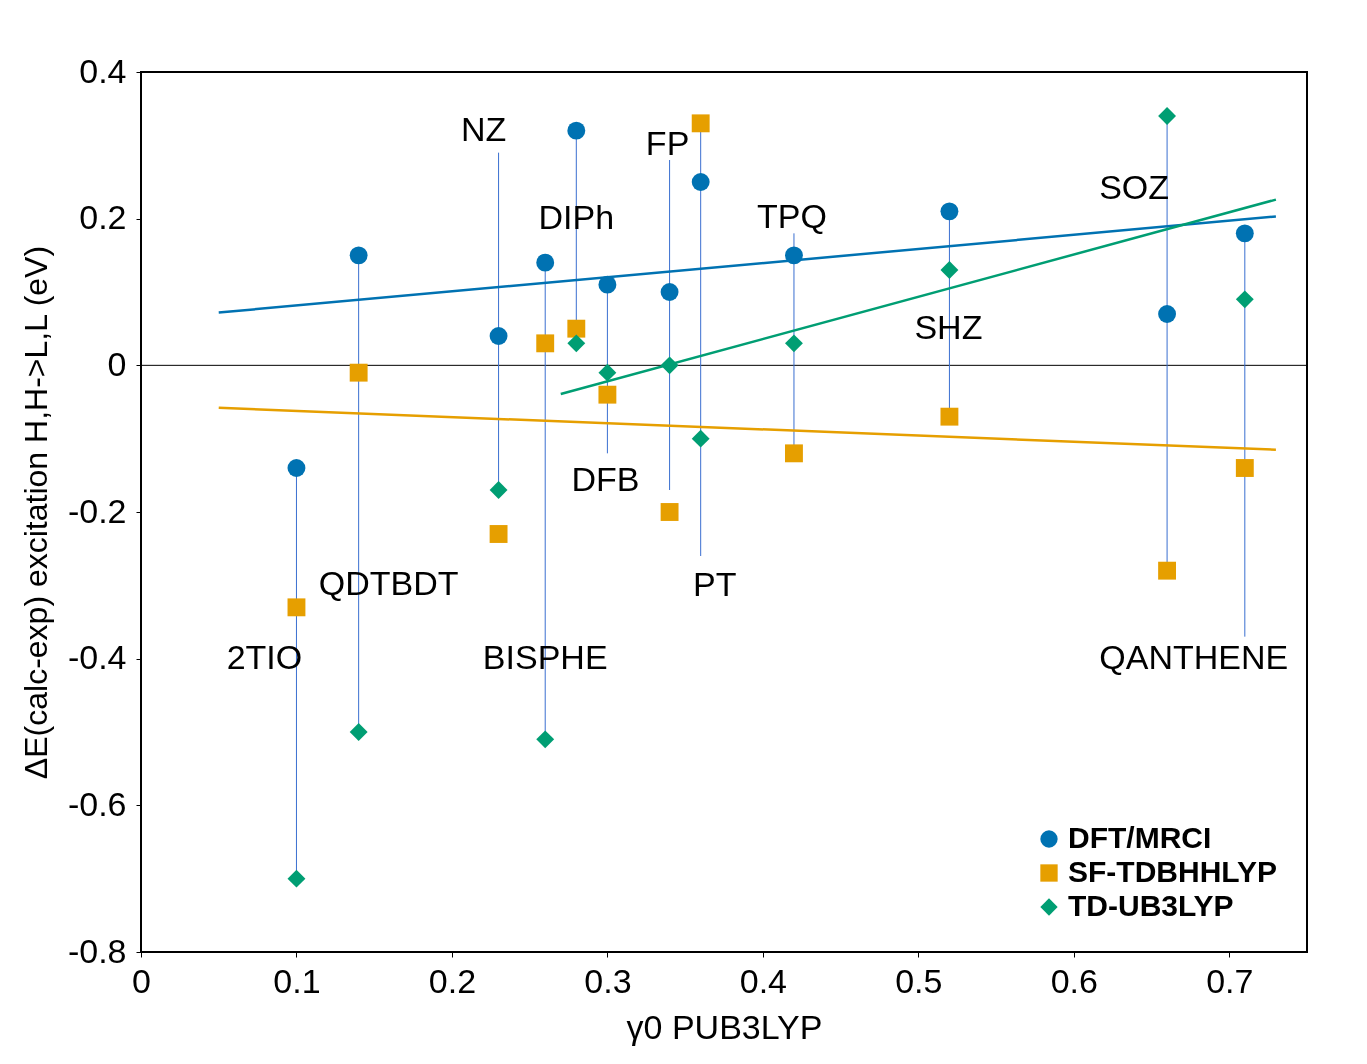 This screenshot has width=1367, height=1064. What do you see at coordinates (1172, 871) in the screenshot?
I see `legend-label: SF-TDBHHLYP` at bounding box center [1172, 871].